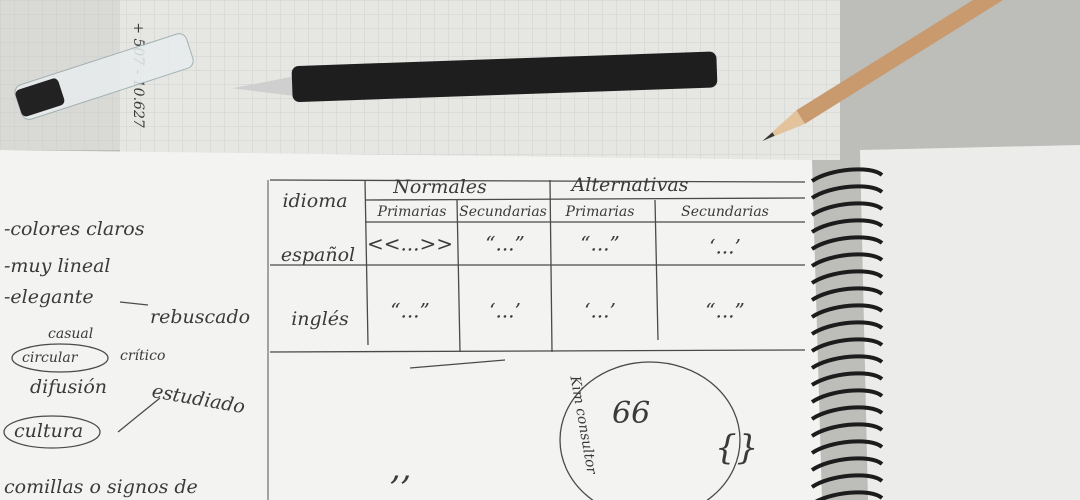 Image resolution: width=1080 pixels, height=500 pixels. What do you see at coordinates (70, 334) in the screenshot?
I see `note: casual` at bounding box center [70, 334].